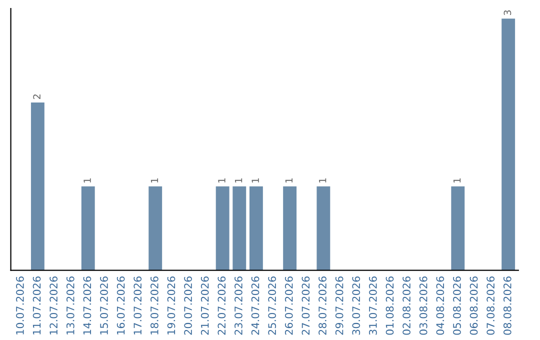  What do you see at coordinates (171, 305) in the screenshot?
I see `x-tick-label: 19.07.2026` at bounding box center [171, 305].